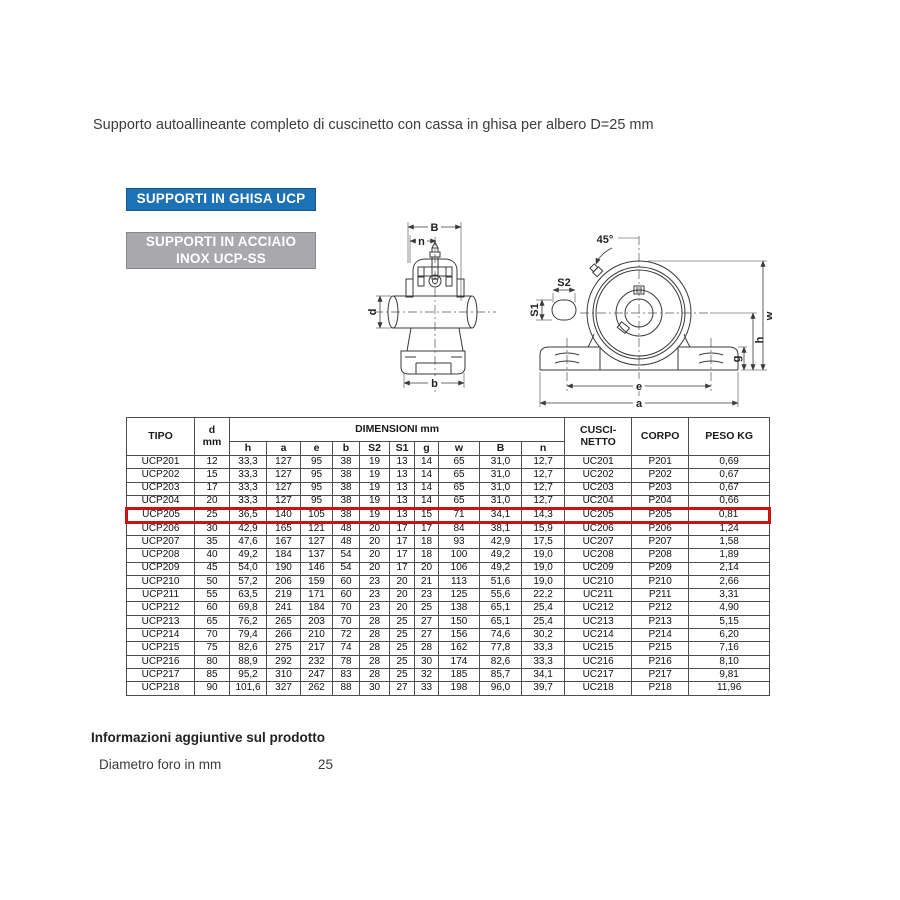 This screenshot has width=900, height=900. What do you see at coordinates (402, 555) in the screenshot?
I see `table-cell: 17` at bounding box center [402, 555].